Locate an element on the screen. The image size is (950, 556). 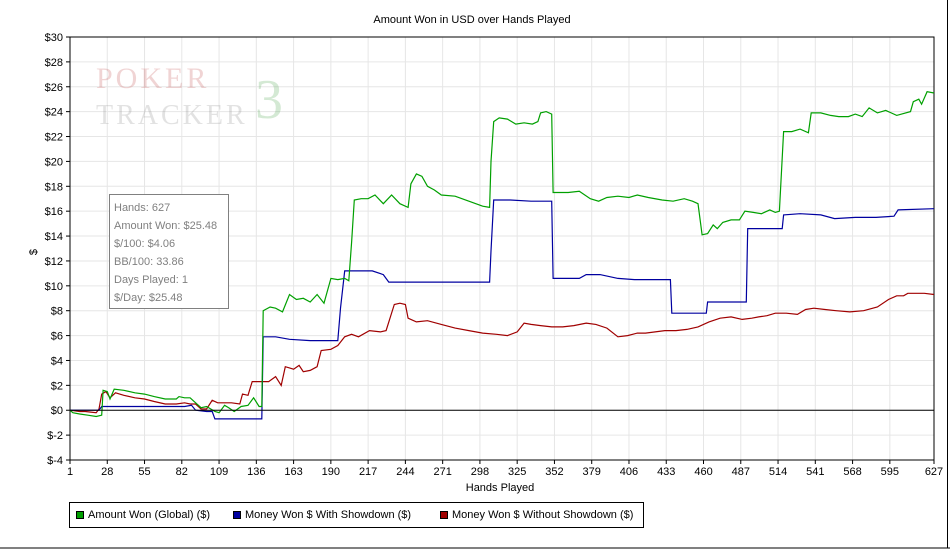
legend-item-global: Amount Won (Global) ($) is located at coordinates (143, 515).